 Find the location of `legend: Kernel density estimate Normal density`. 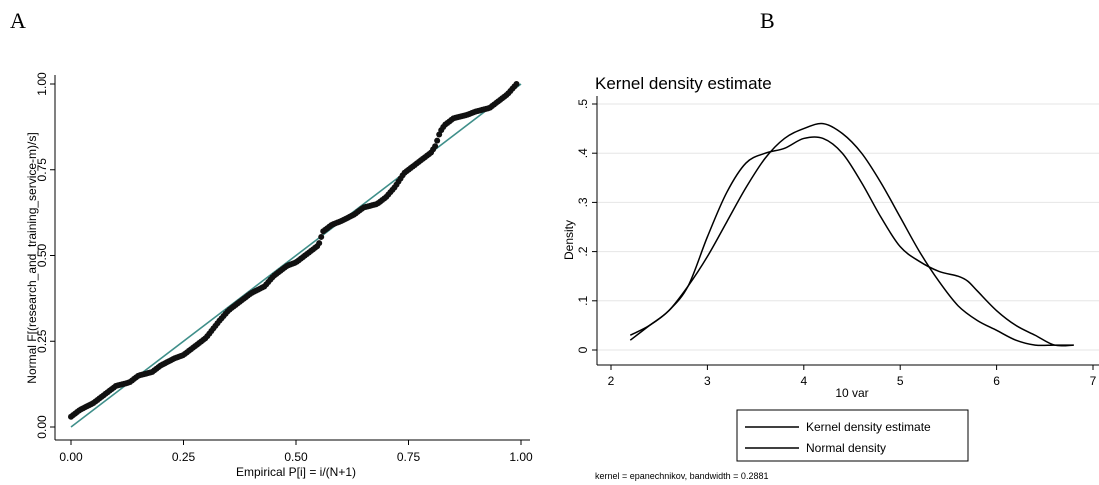

legend: Kernel density estimate Normal density is located at coordinates (852, 435).